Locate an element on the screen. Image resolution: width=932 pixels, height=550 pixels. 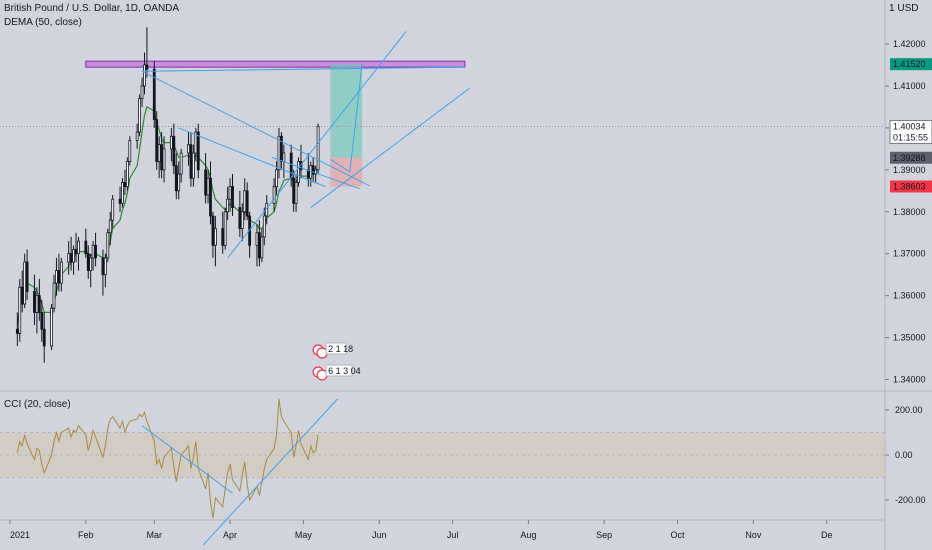
cci-line is located at coordinates (167, 458).